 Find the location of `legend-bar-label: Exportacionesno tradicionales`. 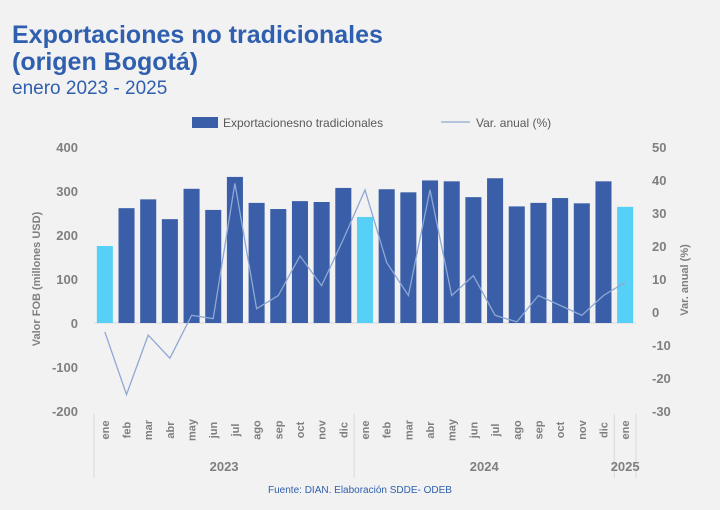

legend-bar-label: Exportacionesno tradicionales is located at coordinates (303, 123).